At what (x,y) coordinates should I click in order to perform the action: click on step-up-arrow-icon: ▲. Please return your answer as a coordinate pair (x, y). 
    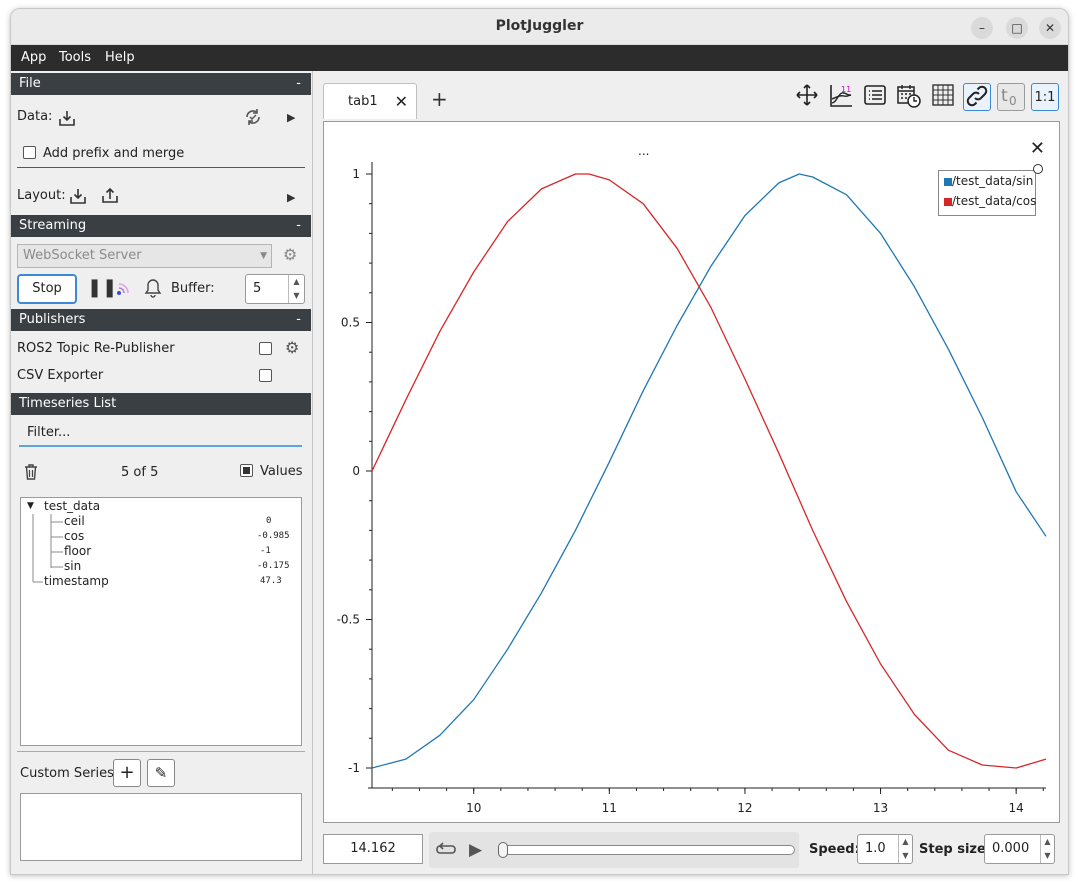
    Looking at the image, I should click on (1047, 842).